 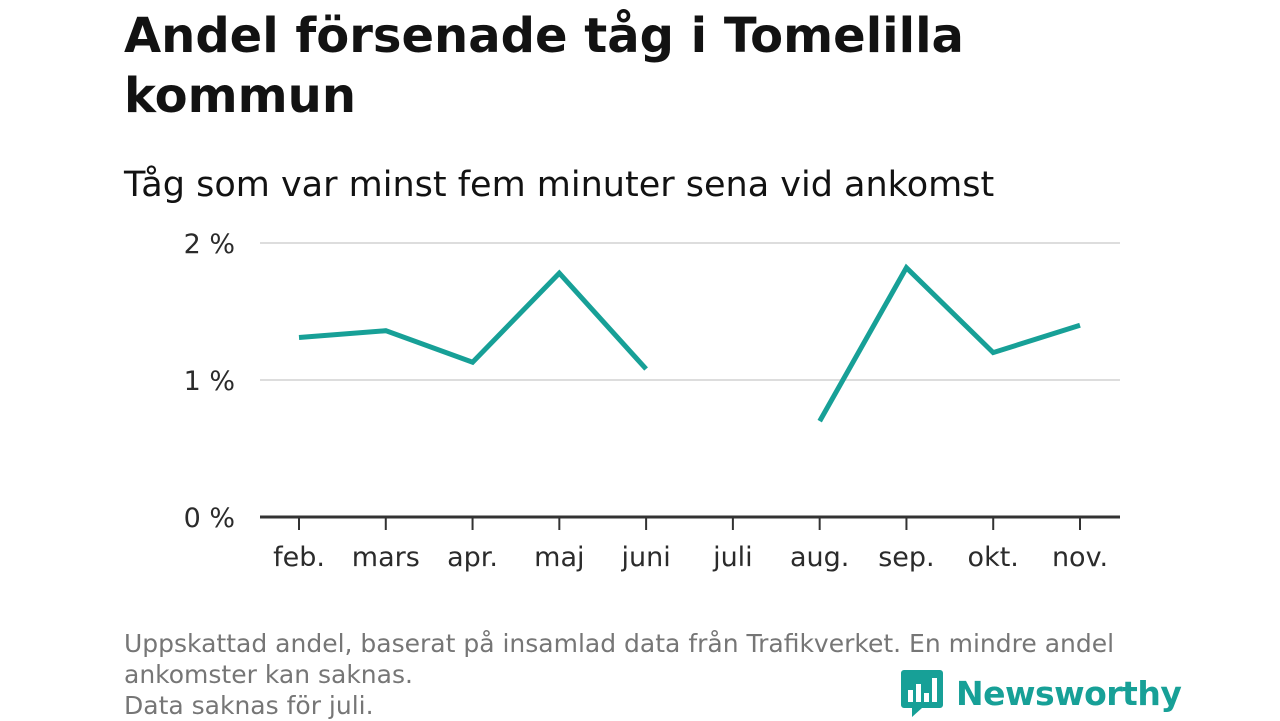 I want to click on x-tick-label: maj, so click(x=559, y=557).